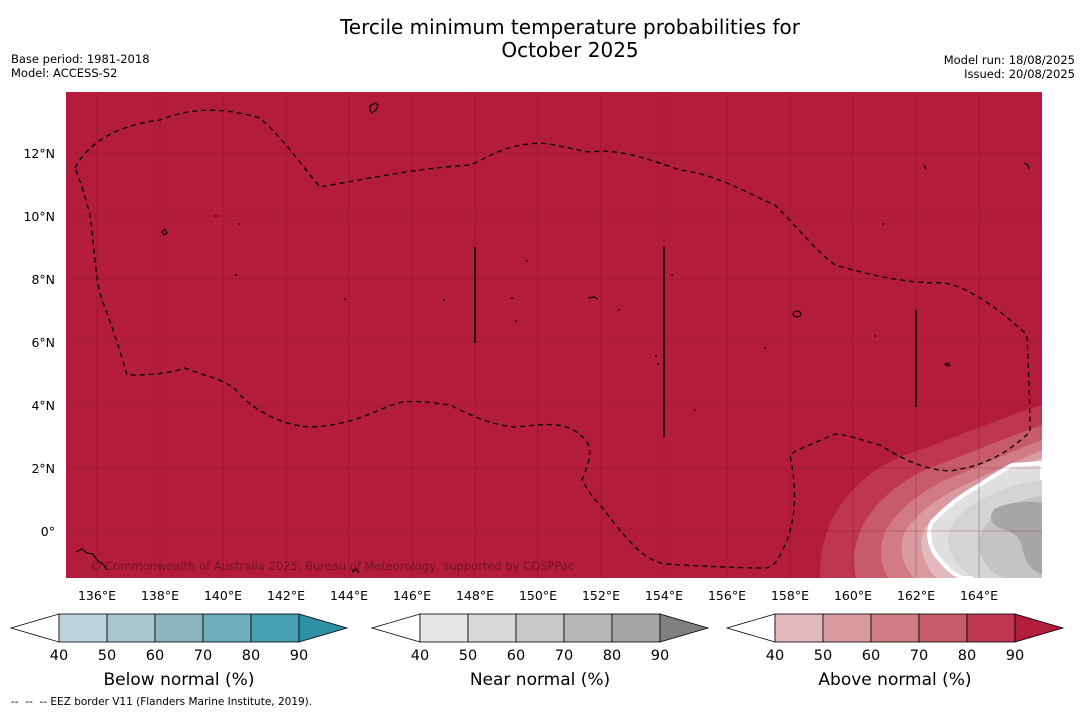 The image size is (1085, 713). What do you see at coordinates (39, 216) in the screenshot?
I see `lat-label: 10°N` at bounding box center [39, 216].